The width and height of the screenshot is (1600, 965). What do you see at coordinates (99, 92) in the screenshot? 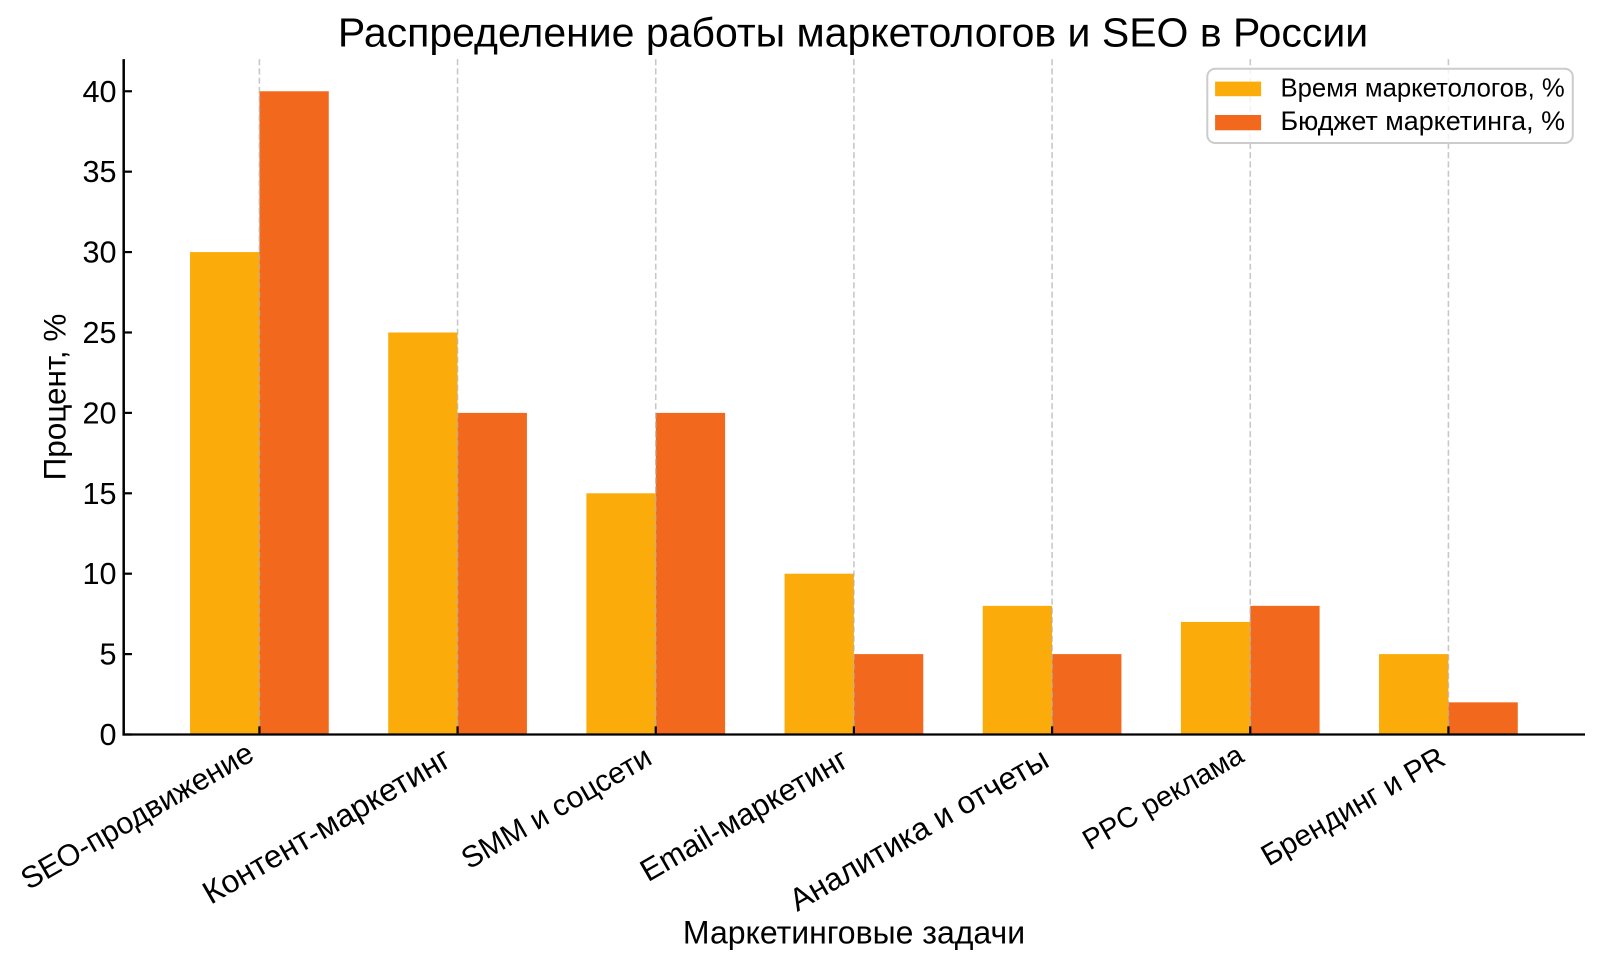
I see `svg-text: 40` at bounding box center [99, 92].